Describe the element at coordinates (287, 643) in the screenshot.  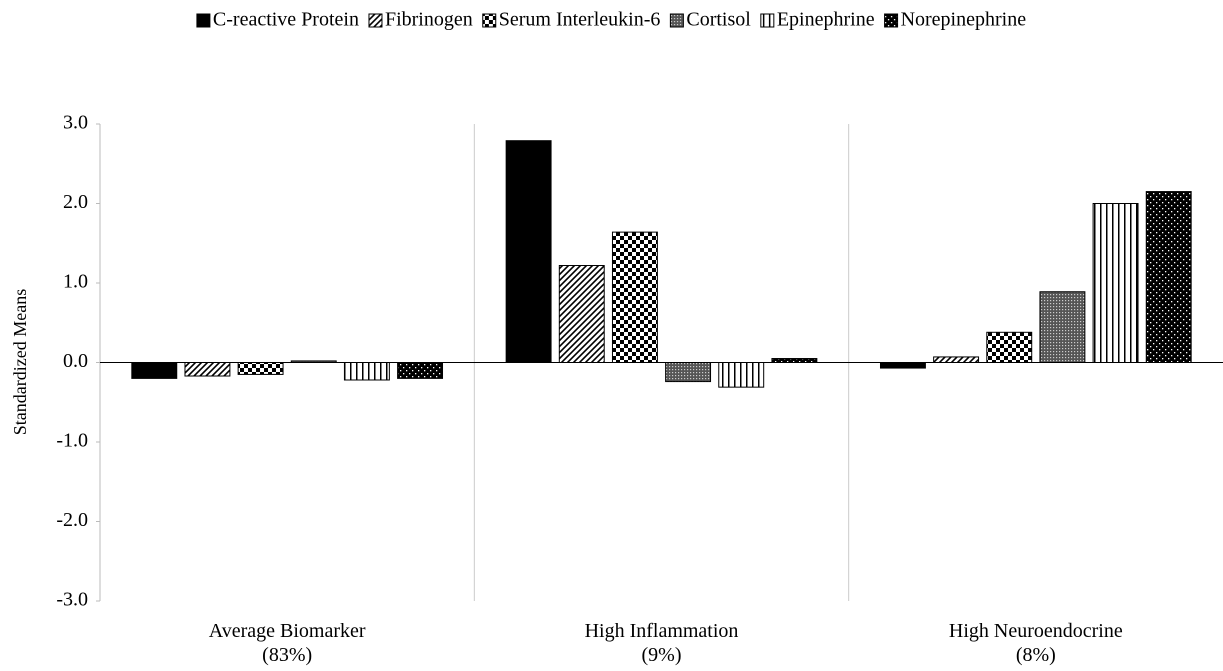
I see `x-tick-label: Average Biomarker (83%)` at that location.